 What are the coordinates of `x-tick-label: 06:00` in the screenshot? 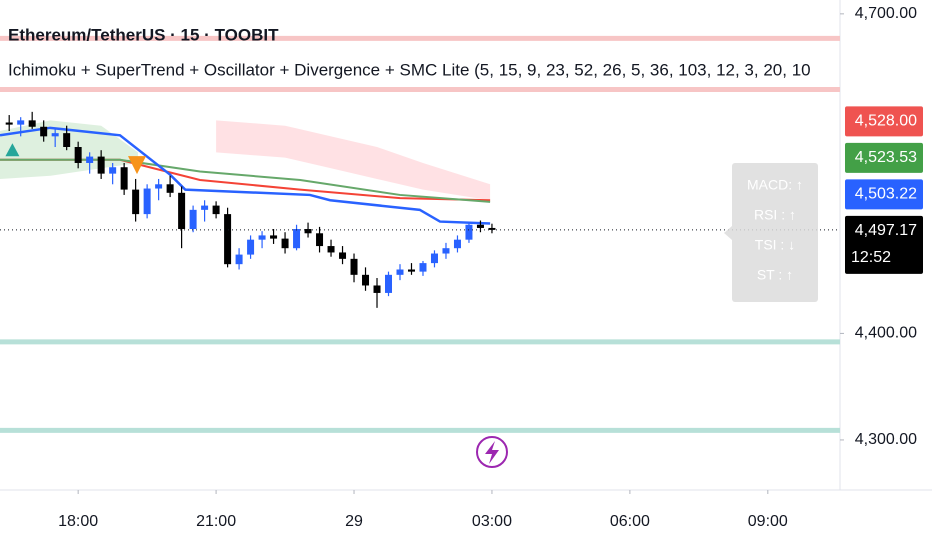 It's located at (630, 521).